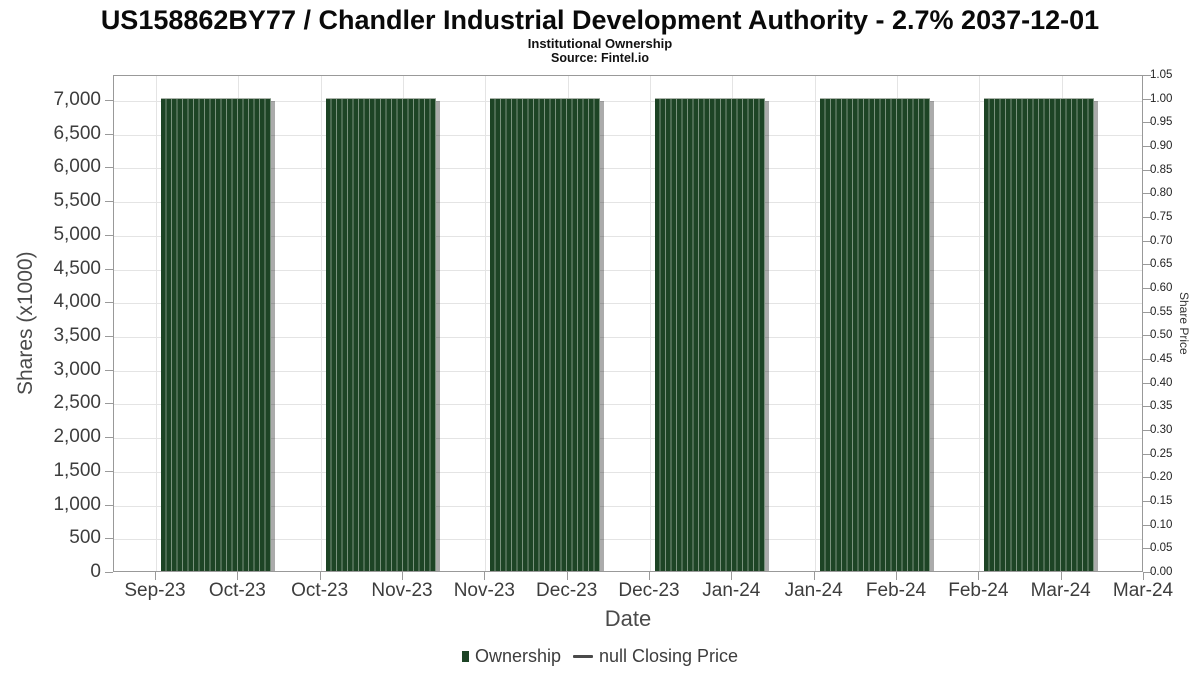  What do you see at coordinates (77, 268) in the screenshot?
I see `y-axis-left-tick-label: 4,500` at bounding box center [77, 268].